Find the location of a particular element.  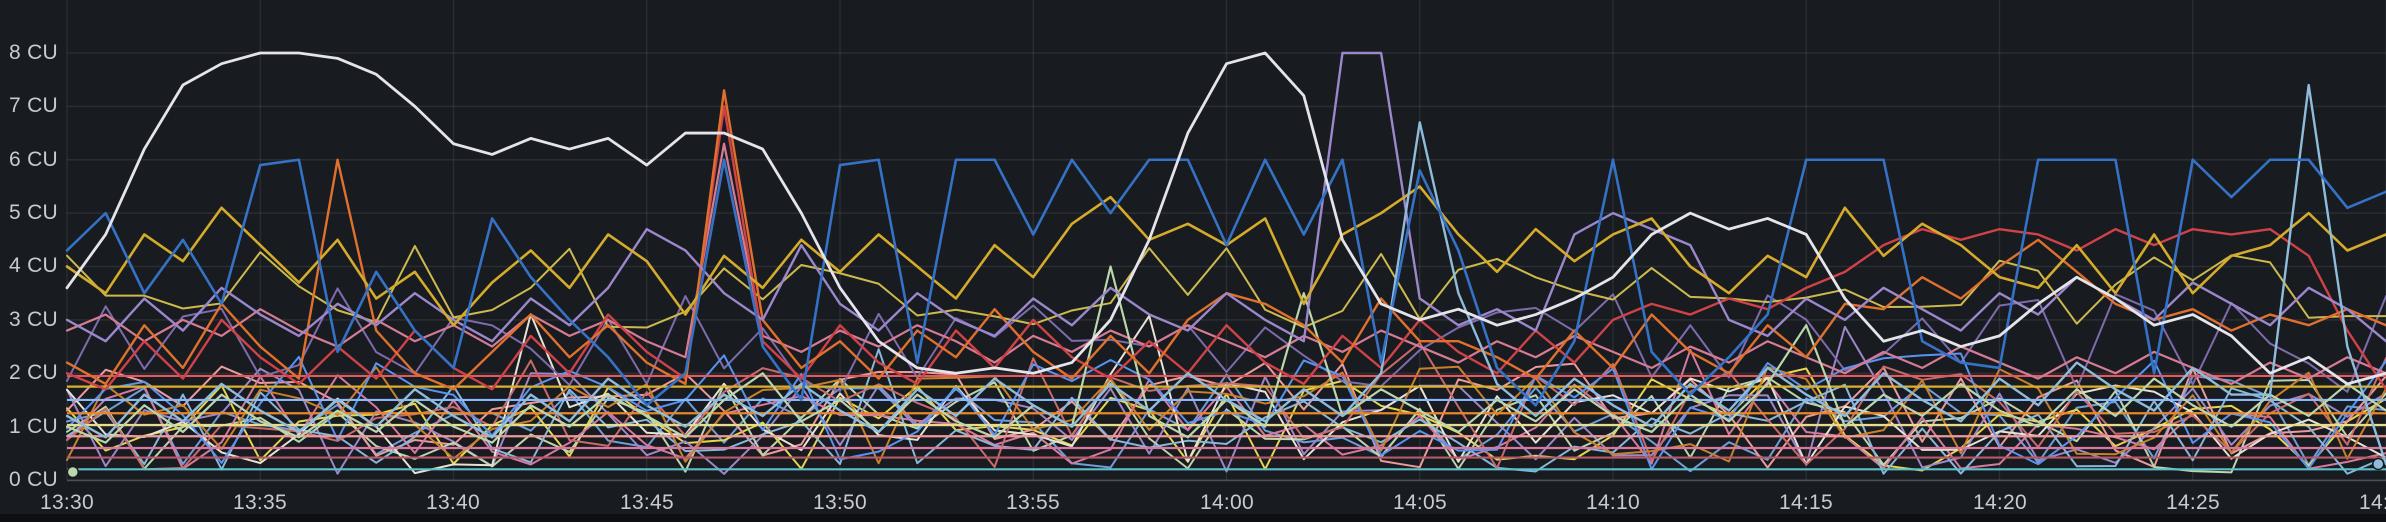

x-axis-label: 14:10 is located at coordinates (1613, 502).